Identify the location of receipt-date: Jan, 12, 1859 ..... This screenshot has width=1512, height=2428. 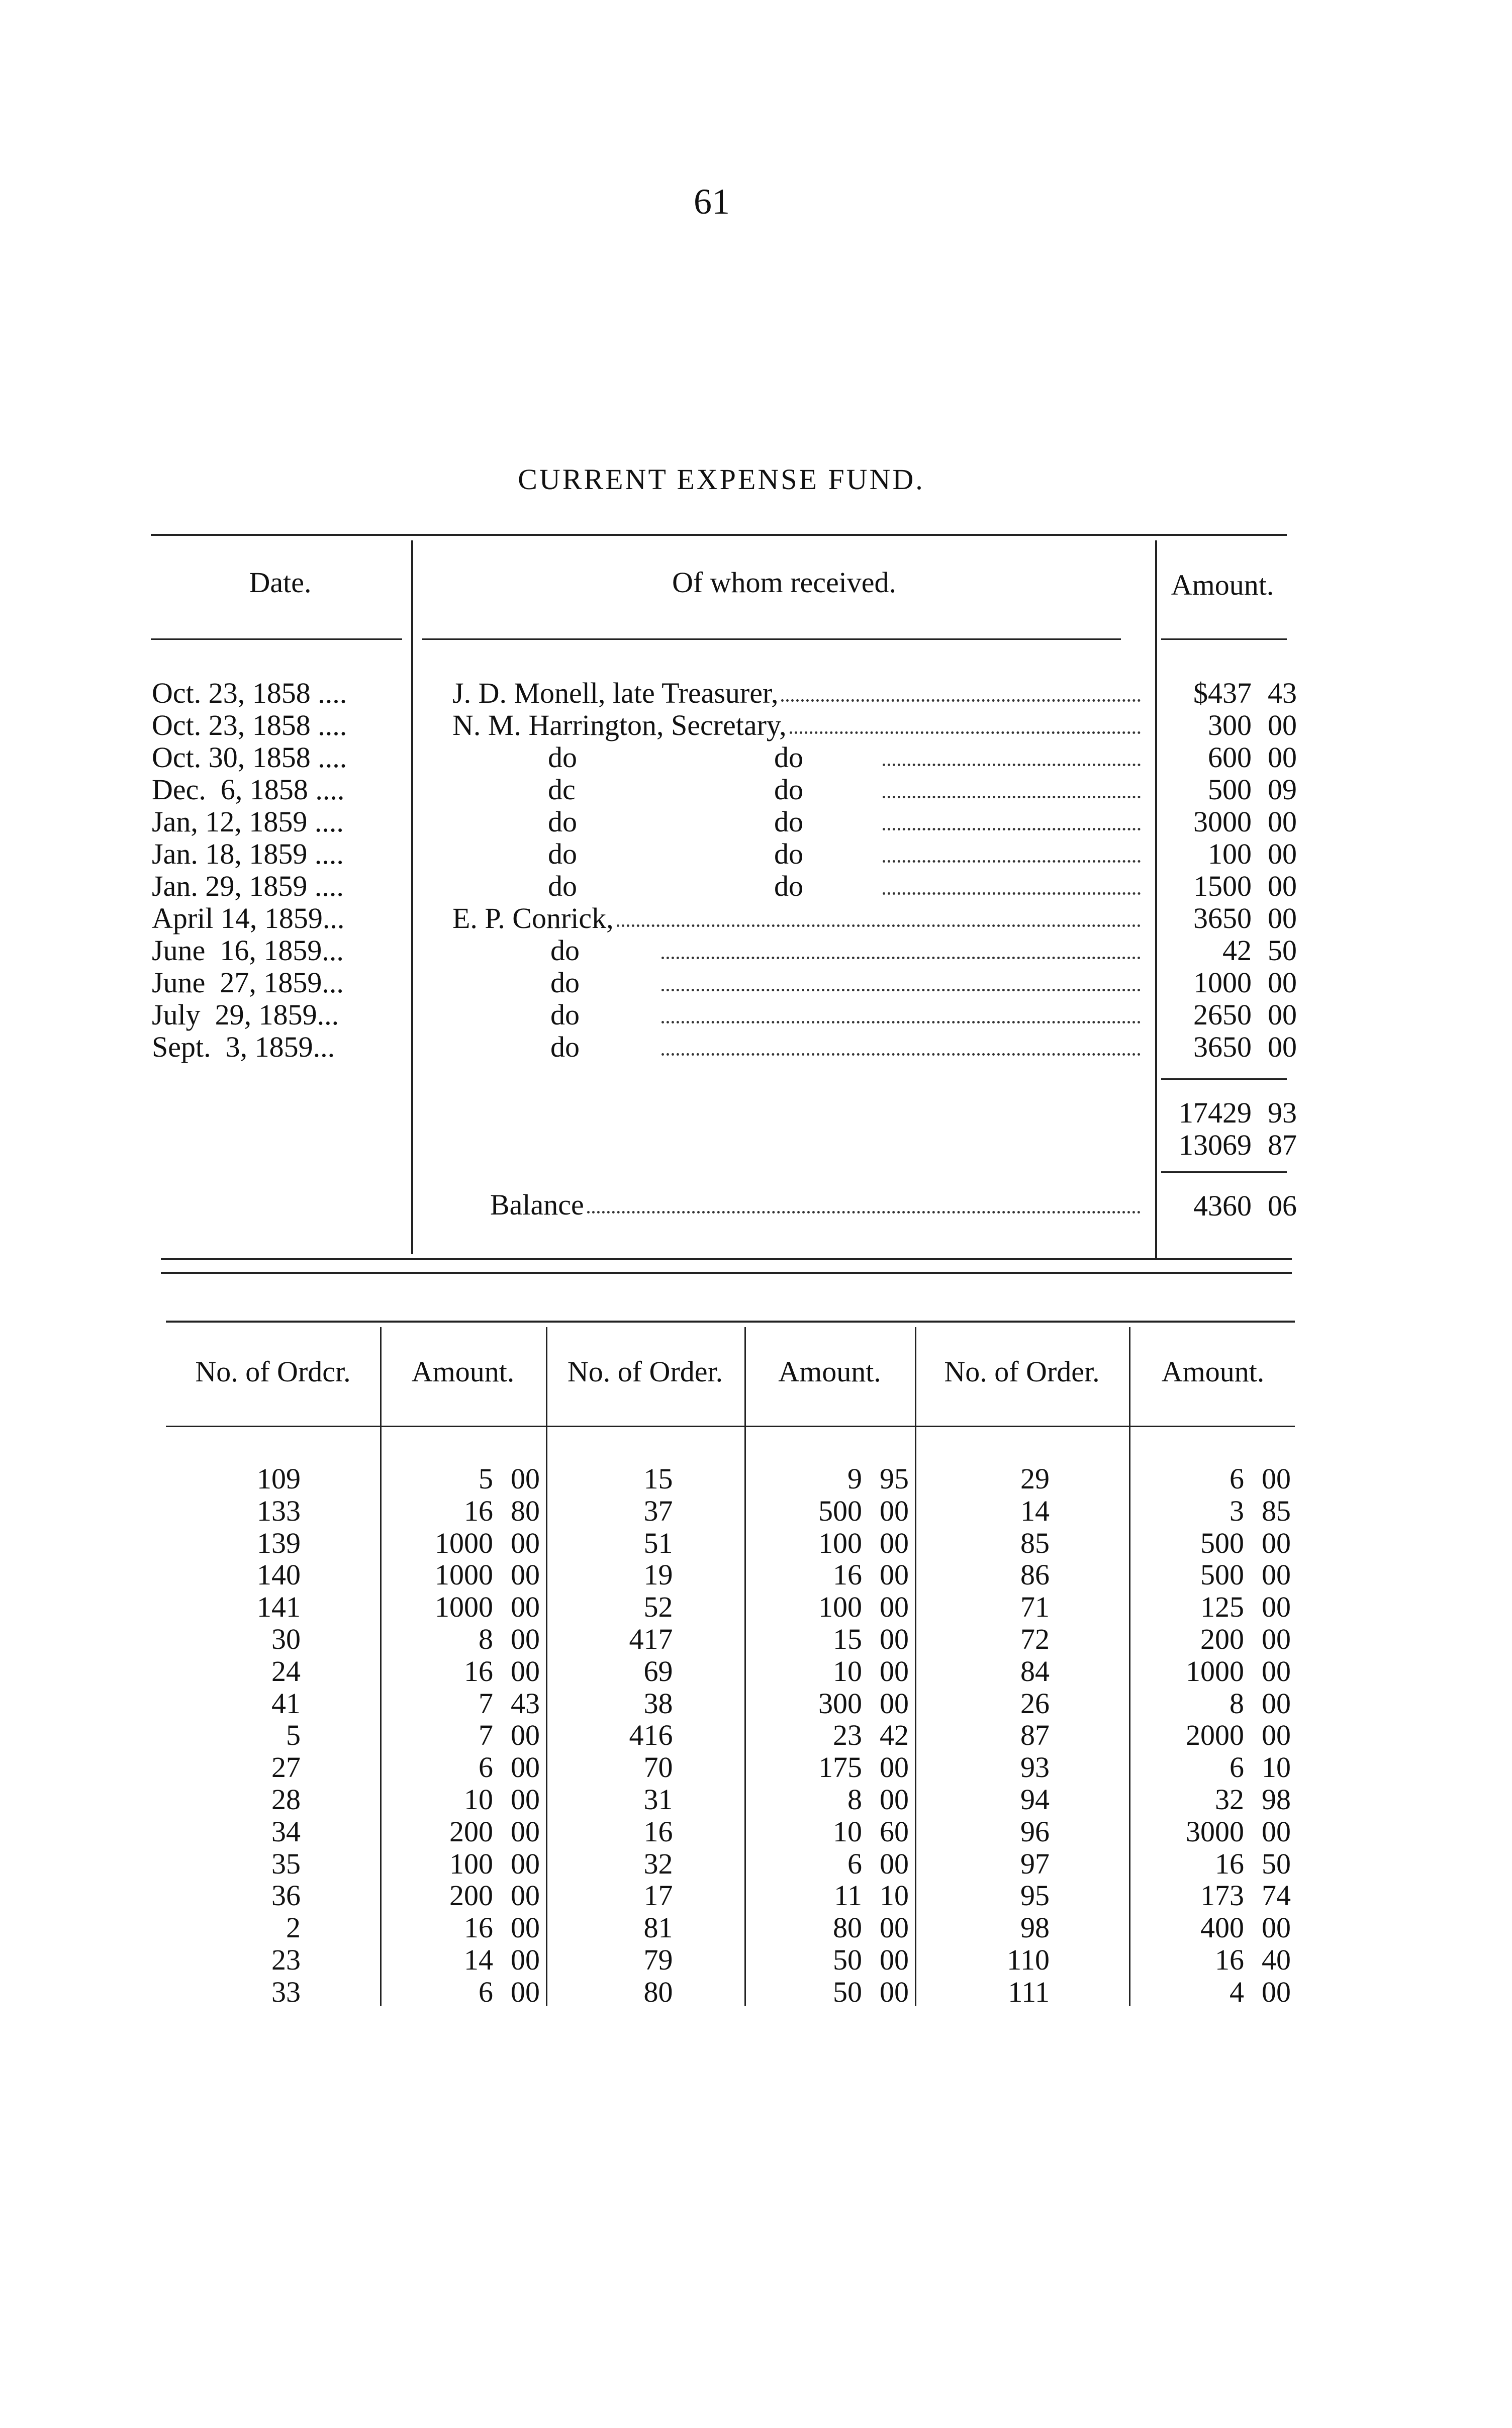
(248, 822).